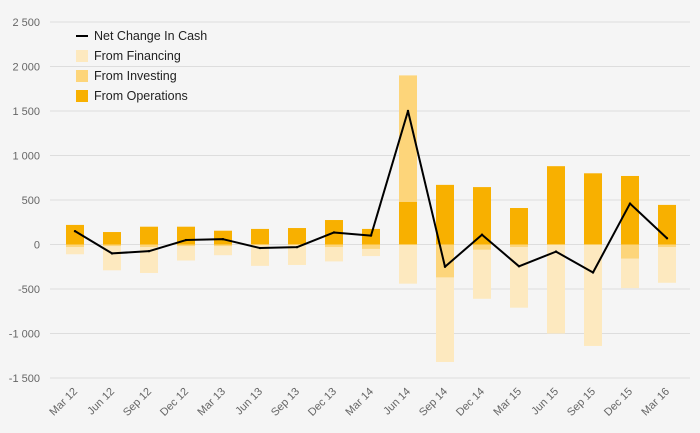  What do you see at coordinates (29, 290) in the screenshot?
I see `y-tick-label: -500` at bounding box center [29, 290].